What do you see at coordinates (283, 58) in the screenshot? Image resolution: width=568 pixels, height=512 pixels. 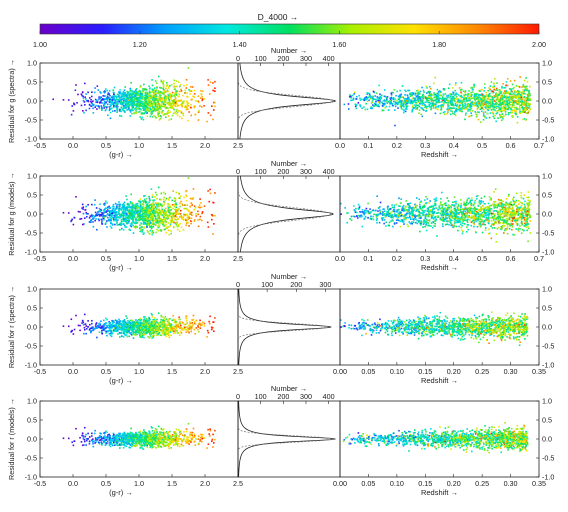 I see `x-tick-label: 200` at bounding box center [283, 58].